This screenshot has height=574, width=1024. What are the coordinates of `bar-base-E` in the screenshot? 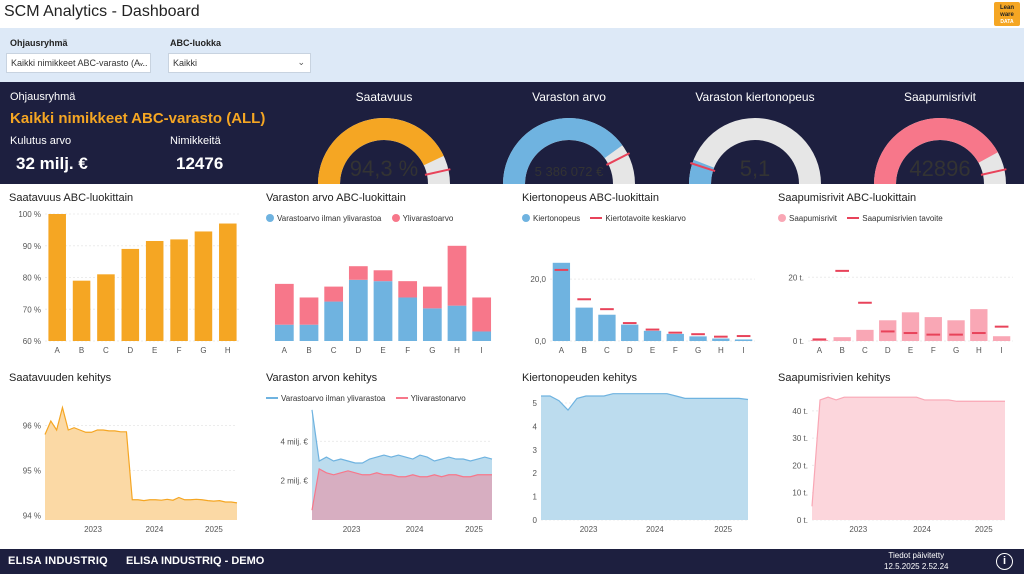 It's located at (383, 311).